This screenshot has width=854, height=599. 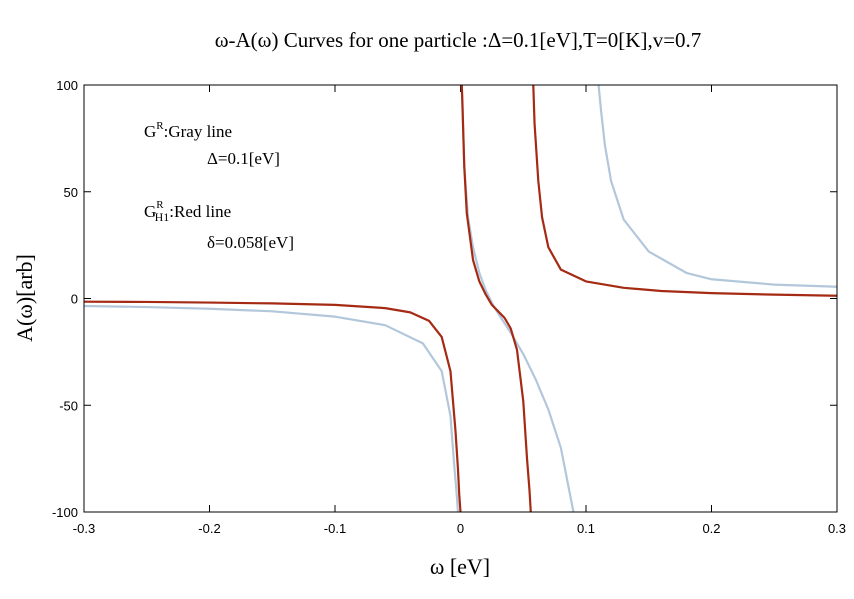 What do you see at coordinates (198, 131) in the screenshot?
I see `legend-gray-text: :Gray line` at bounding box center [198, 131].